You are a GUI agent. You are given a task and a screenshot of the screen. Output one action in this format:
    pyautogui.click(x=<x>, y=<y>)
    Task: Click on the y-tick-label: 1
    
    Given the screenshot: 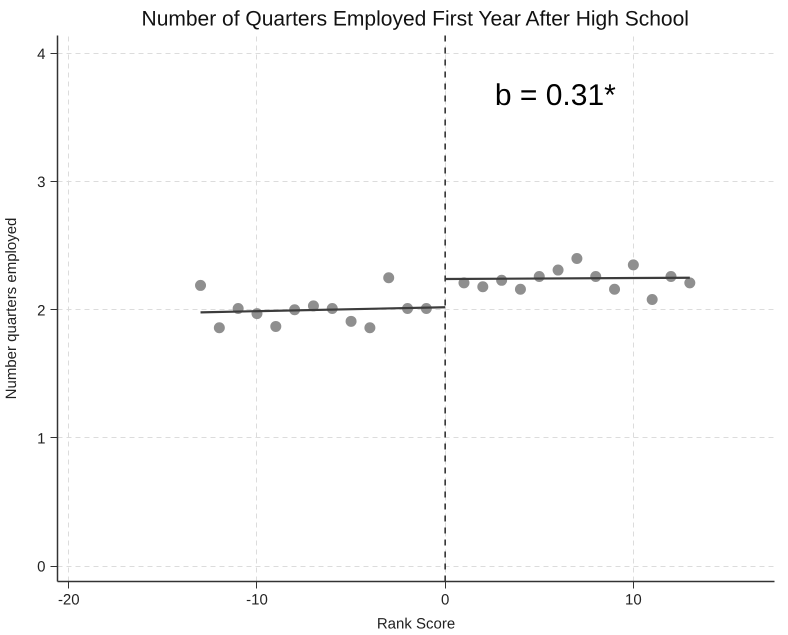 What is the action you would take?
    pyautogui.click(x=41, y=439)
    